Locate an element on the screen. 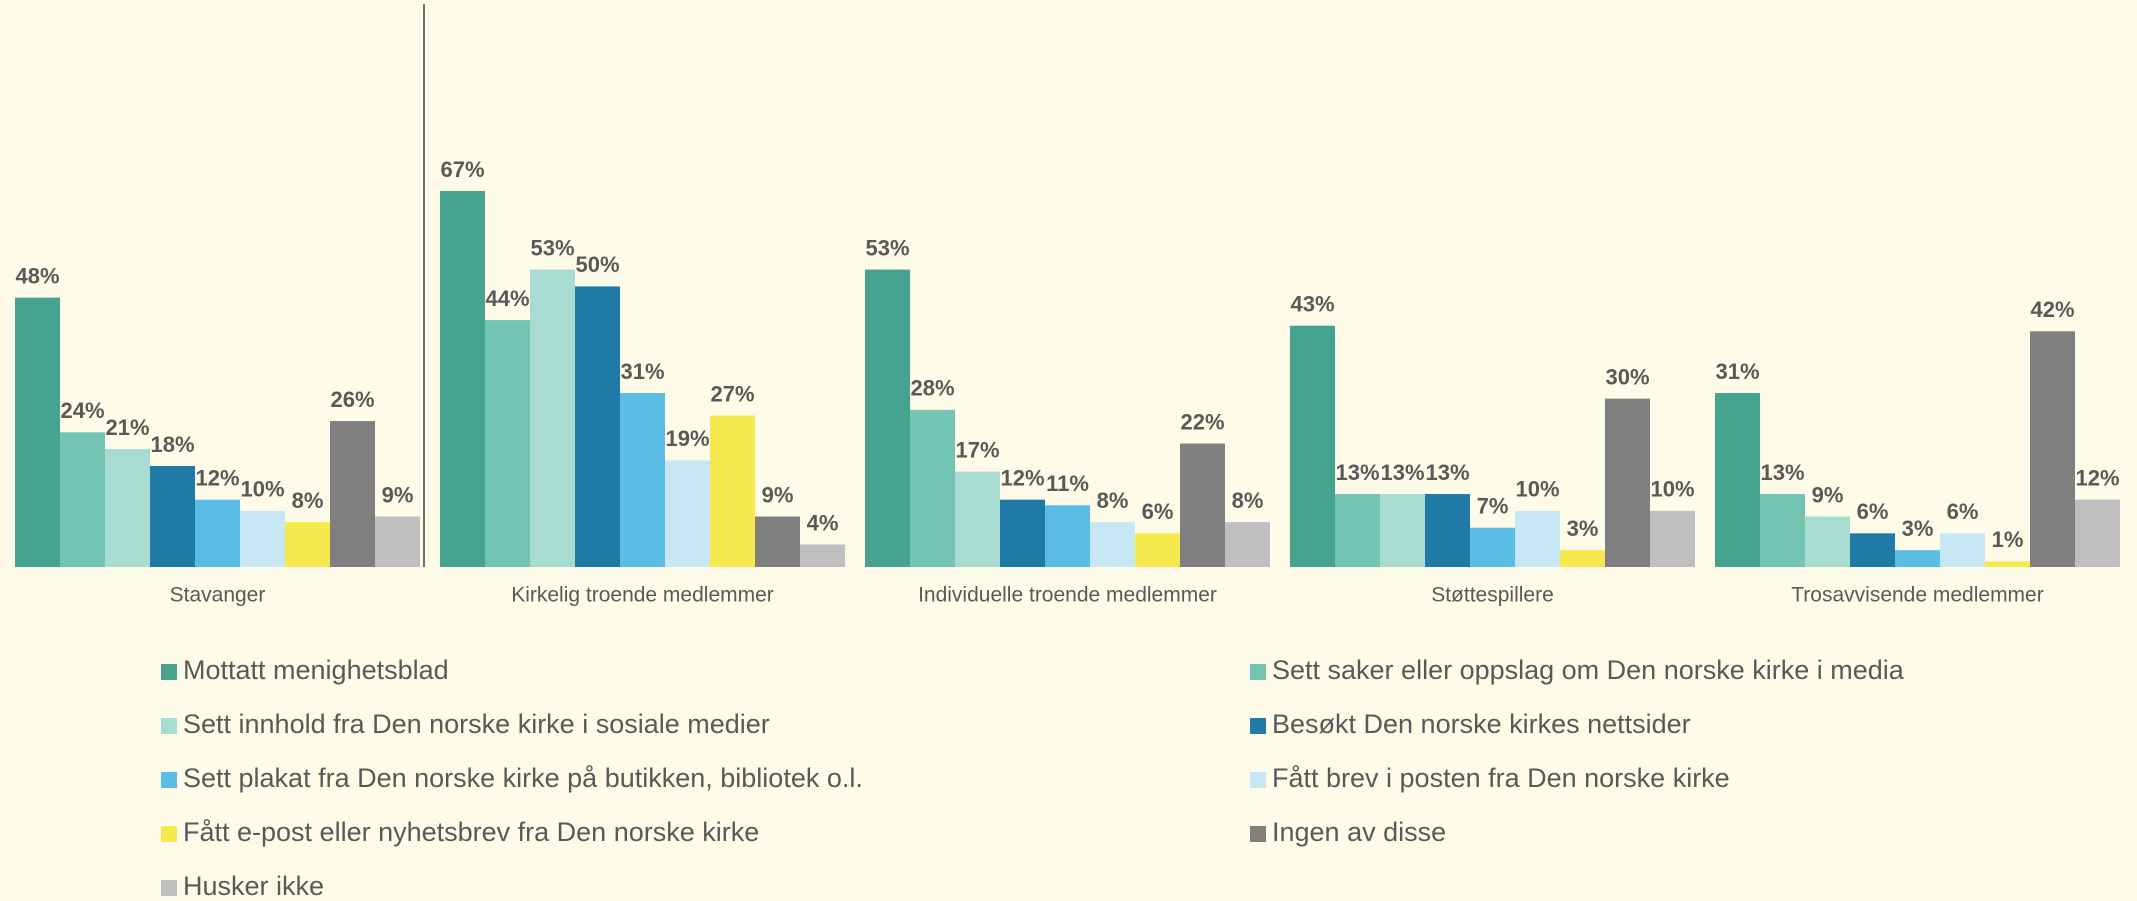 The image size is (2137, 901). value-label: 6% is located at coordinates (1963, 511).